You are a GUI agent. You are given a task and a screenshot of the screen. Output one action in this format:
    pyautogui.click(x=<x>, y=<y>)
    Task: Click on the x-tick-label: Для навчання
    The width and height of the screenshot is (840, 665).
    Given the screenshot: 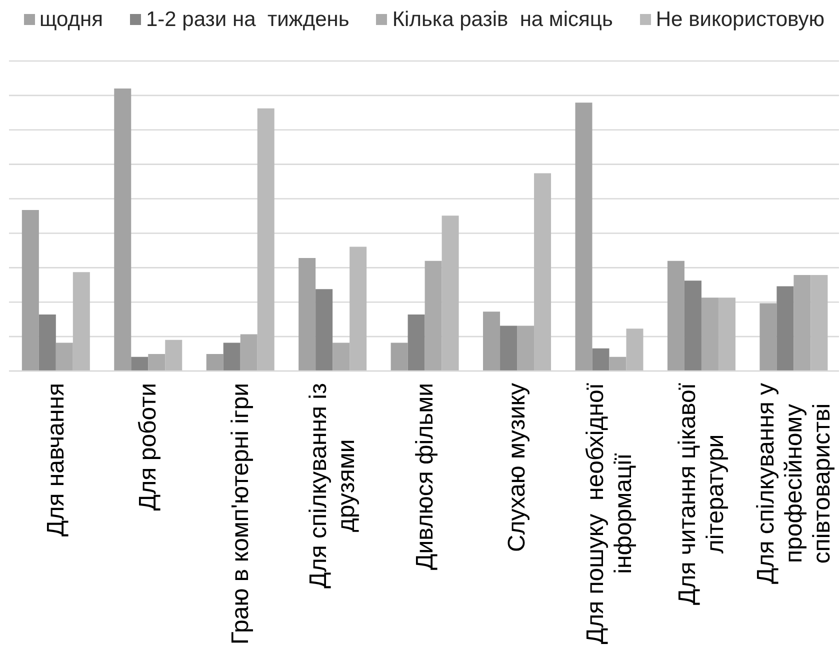 What is the action you would take?
    pyautogui.click(x=56, y=459)
    